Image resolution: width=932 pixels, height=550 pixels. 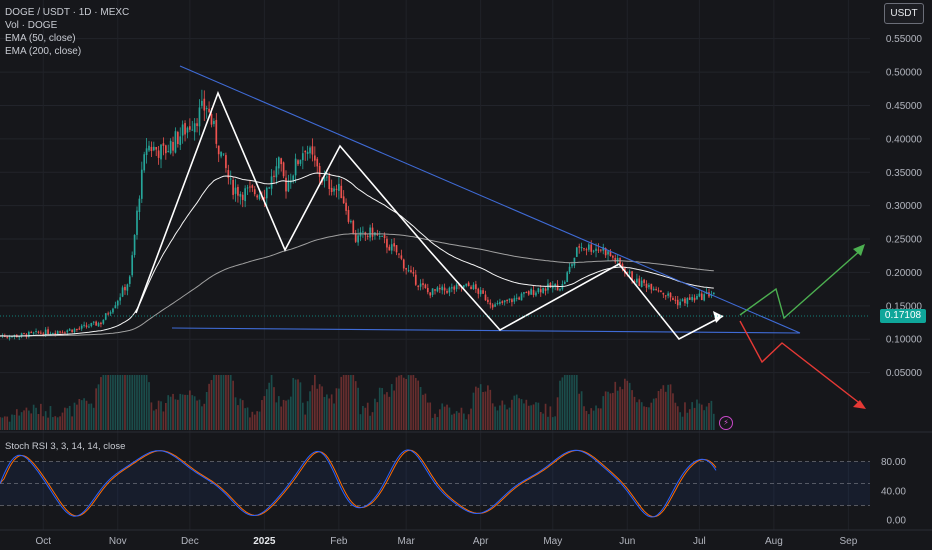 What do you see at coordinates (904, 139) in the screenshot?
I see `y-tick-label: 0.40000` at bounding box center [904, 139].